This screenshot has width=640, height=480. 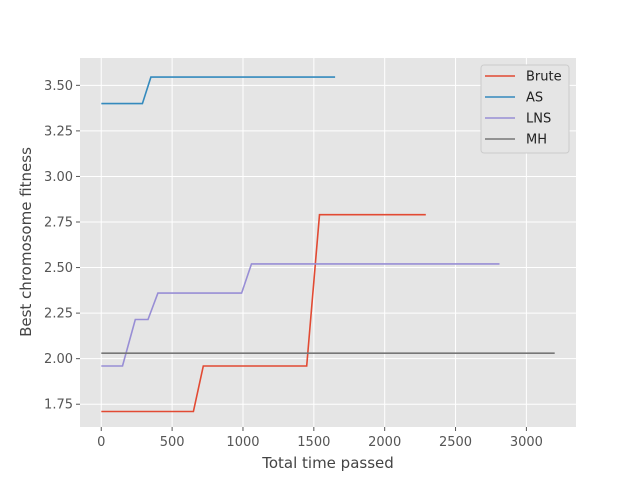 I want to click on y-axis-label: Best chromosome fitness, so click(x=26, y=242).